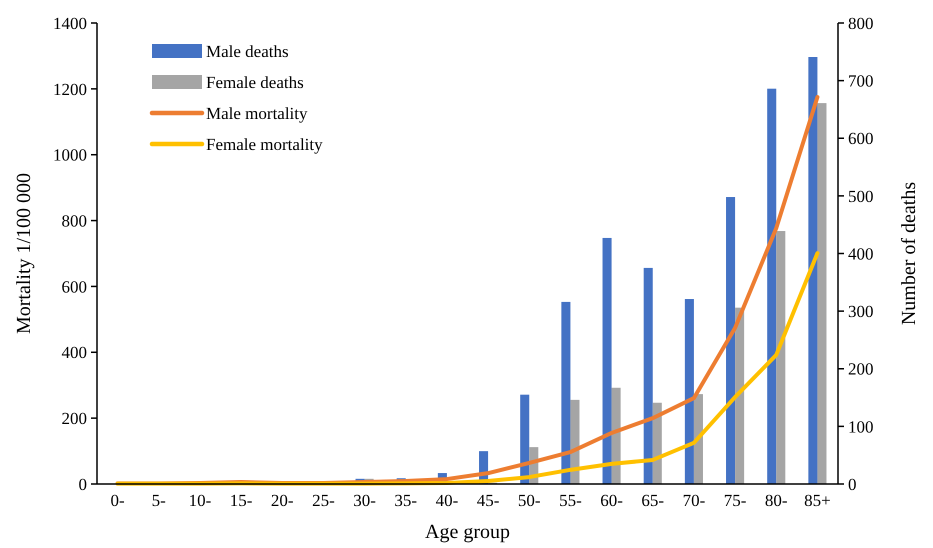 Image resolution: width=933 pixels, height=548 pixels. What do you see at coordinates (852, 484) in the screenshot?
I see `y2-tick-label: 0` at bounding box center [852, 484].